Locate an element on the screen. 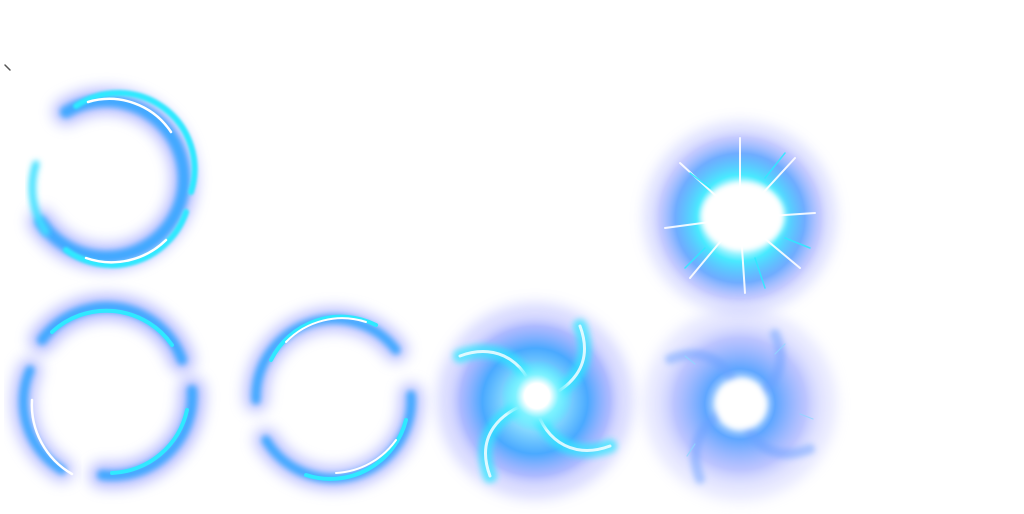  energy-burst is located at coordinates (740, 223).